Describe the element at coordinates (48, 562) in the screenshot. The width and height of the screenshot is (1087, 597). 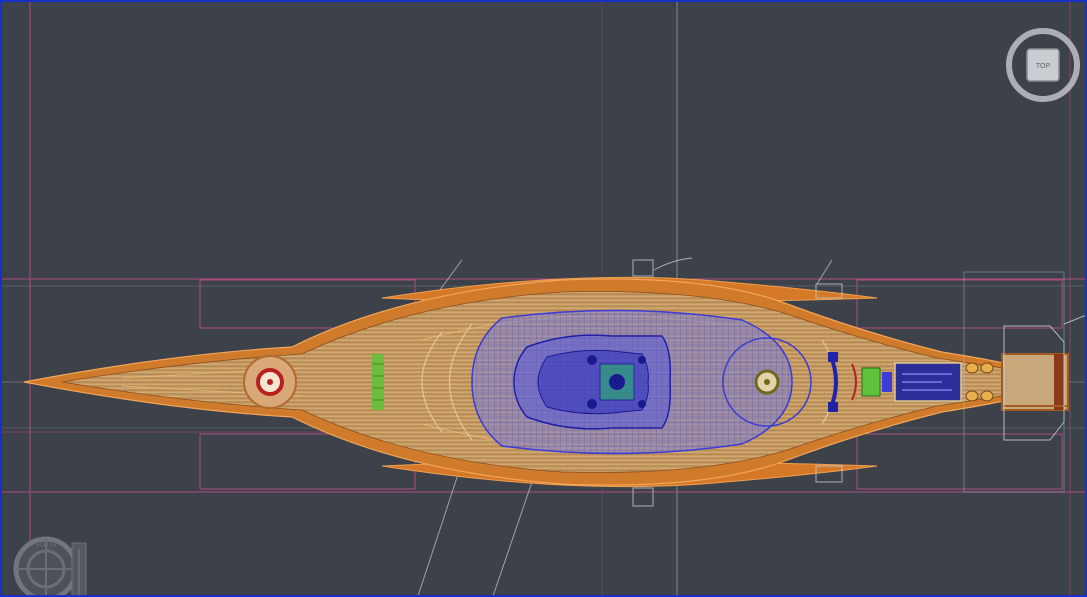
I see `navigation-wheel: SOUTH` at that location.